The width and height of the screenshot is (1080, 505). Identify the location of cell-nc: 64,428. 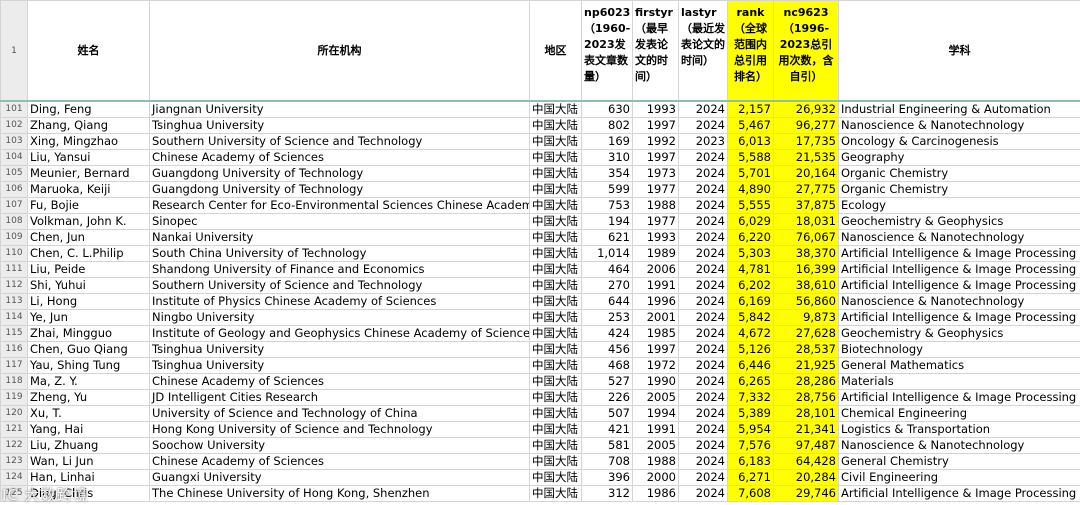
(806, 461).